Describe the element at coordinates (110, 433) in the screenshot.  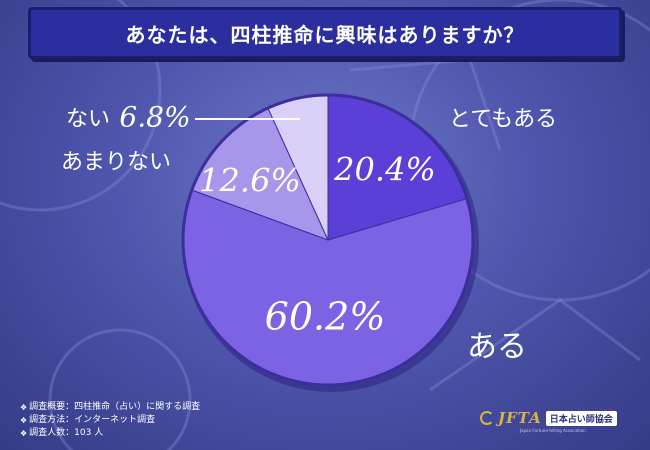
I see `survey-note-3: ❖ 調査人数：103 人` at that location.